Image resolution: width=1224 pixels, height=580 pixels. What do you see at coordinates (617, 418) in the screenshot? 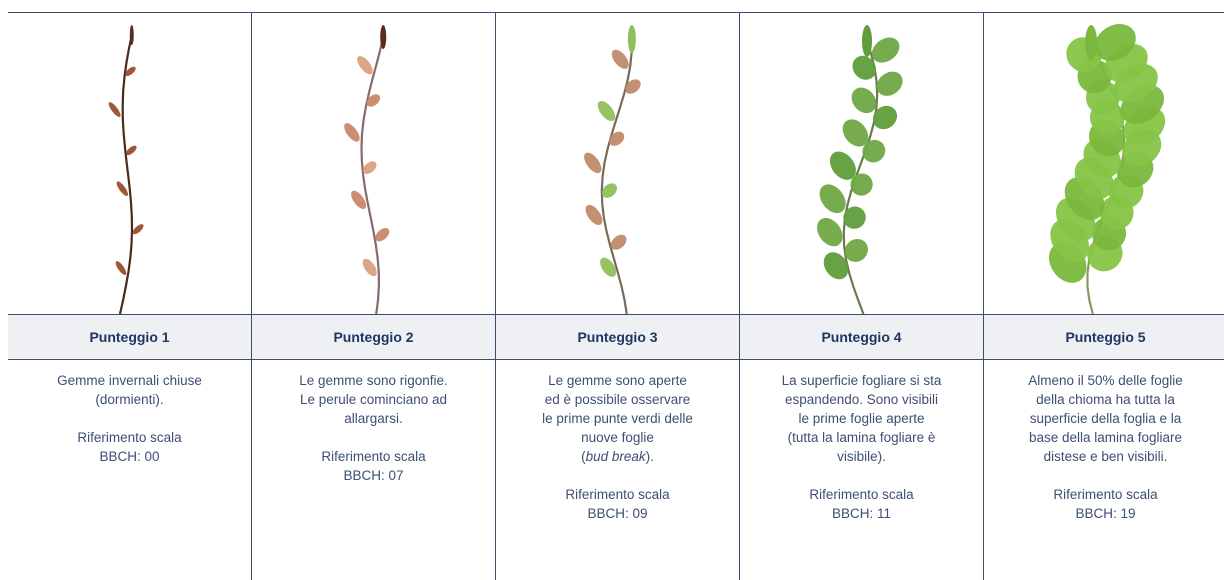
I see `description-line: le prime punte verdi delle` at bounding box center [617, 418].